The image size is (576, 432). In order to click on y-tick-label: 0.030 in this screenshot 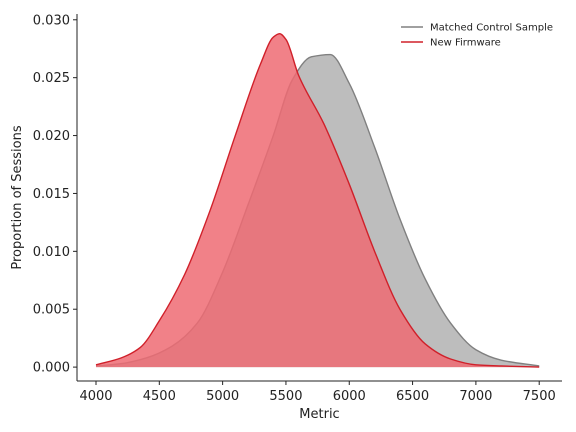, I will do `click(51, 20)`.